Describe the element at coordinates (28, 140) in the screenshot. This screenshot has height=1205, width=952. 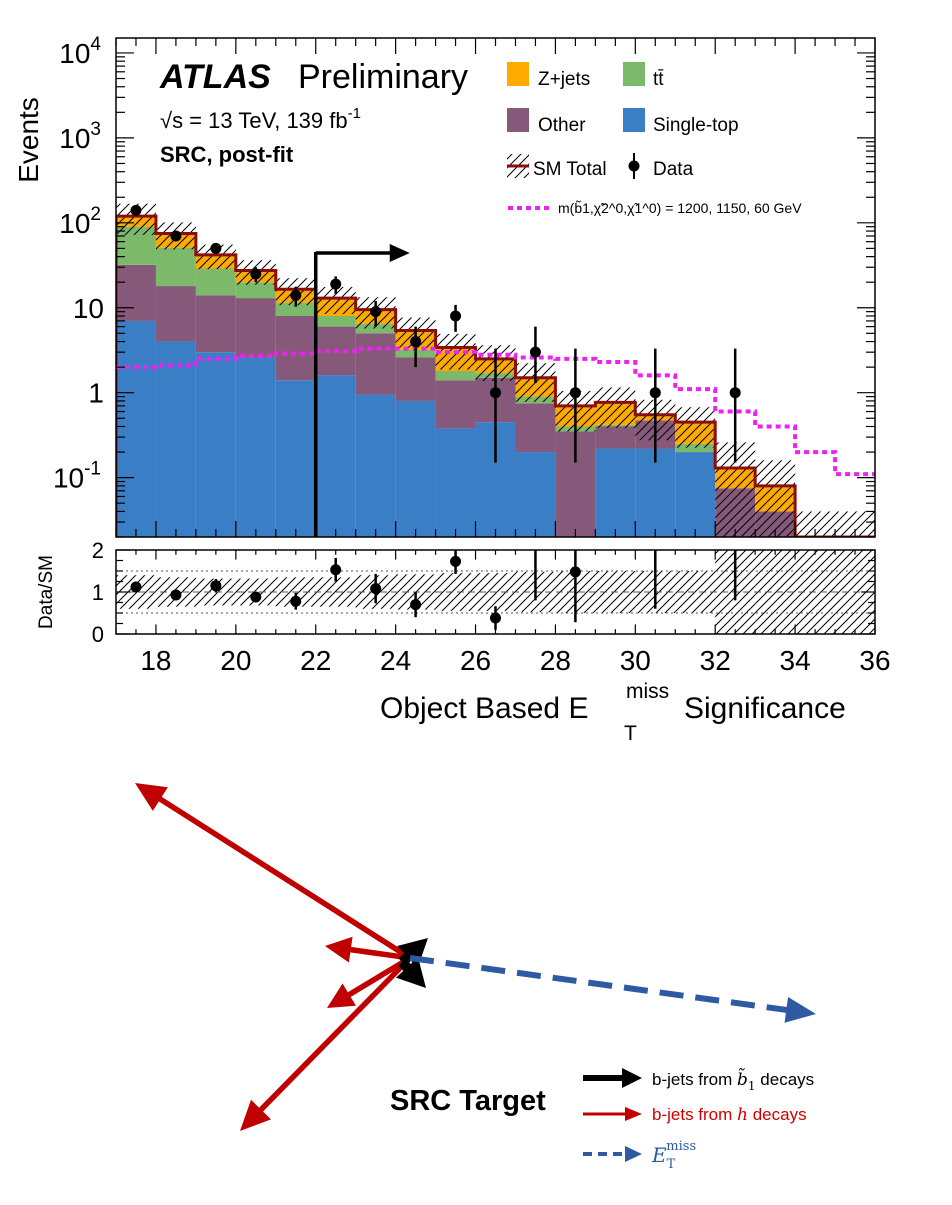
I see `y-axis-title: Events` at that location.